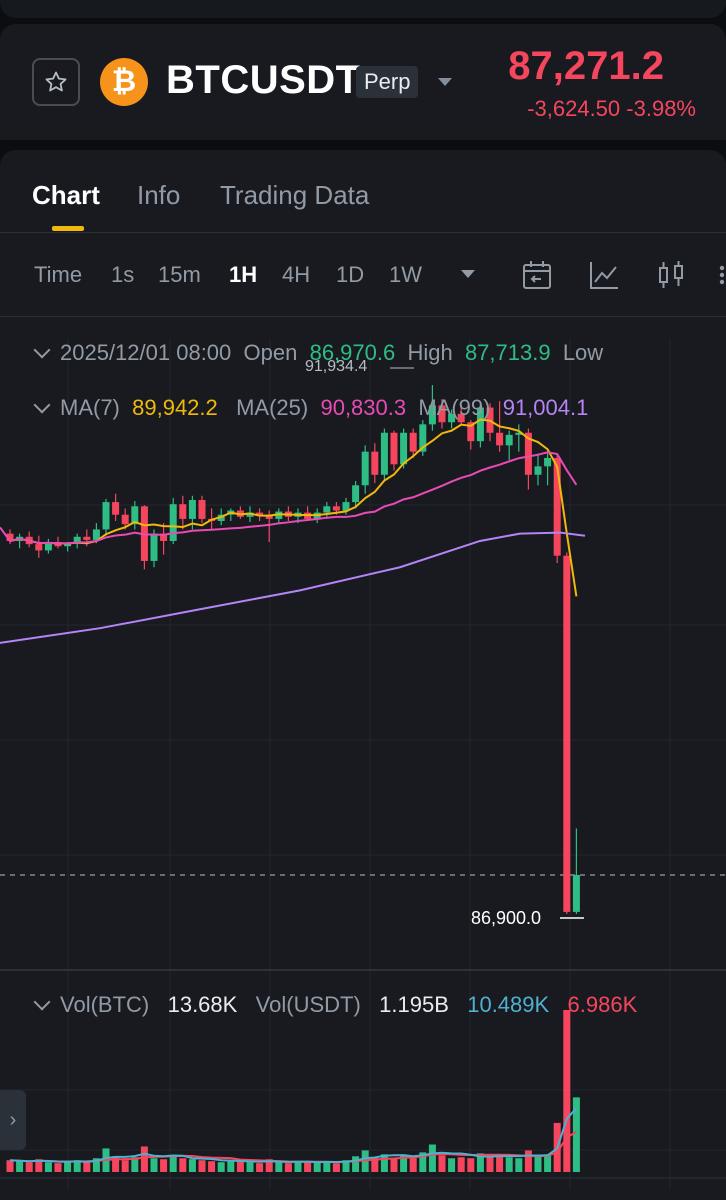 The width and height of the screenshot is (726, 1200). Describe the element at coordinates (363, 316) in the screenshot. I see `toolbar-divider` at that location.